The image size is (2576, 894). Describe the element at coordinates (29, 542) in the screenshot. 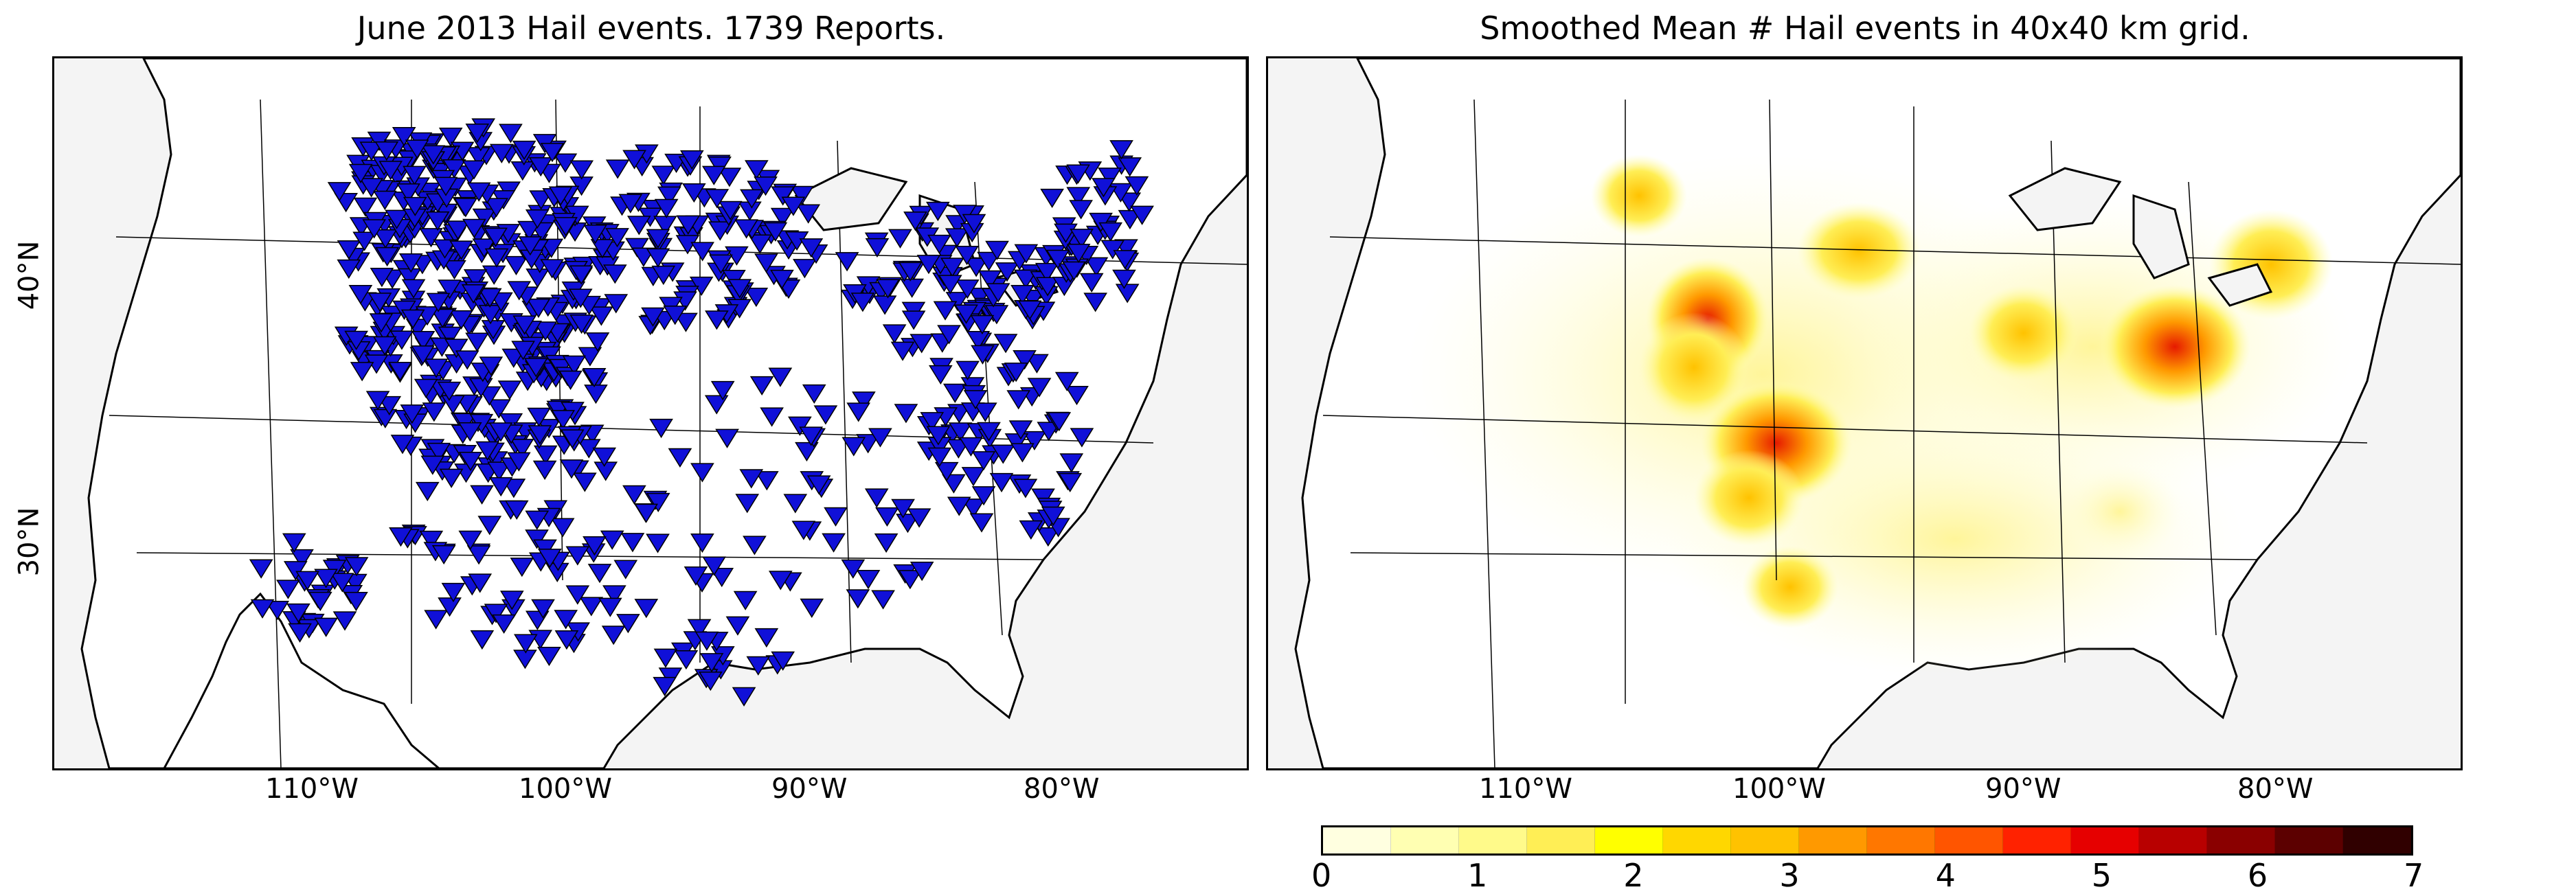

I see `left-ytick-30n: 30°N` at that location.